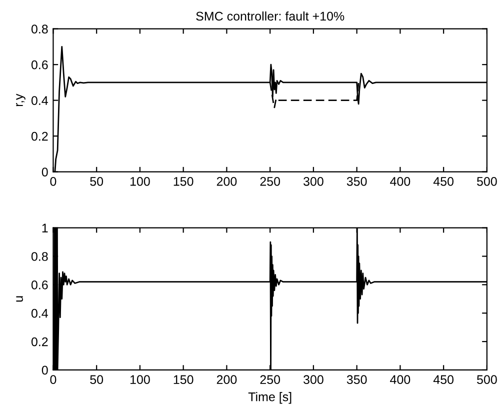 The image size is (502, 412). Describe the element at coordinates (270, 398) in the screenshot. I see `x-axis-title: Time [s]` at that location.